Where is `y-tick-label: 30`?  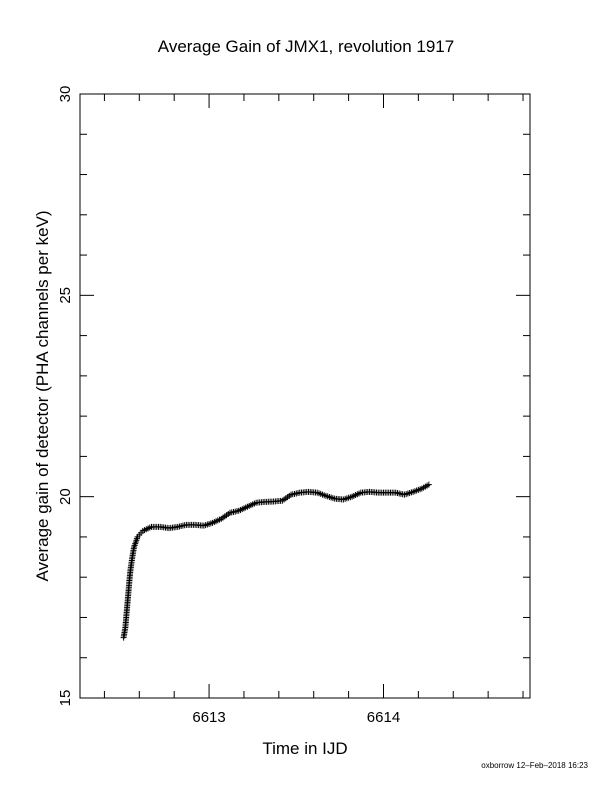
y-tick-label: 30 is located at coordinates (65, 94).